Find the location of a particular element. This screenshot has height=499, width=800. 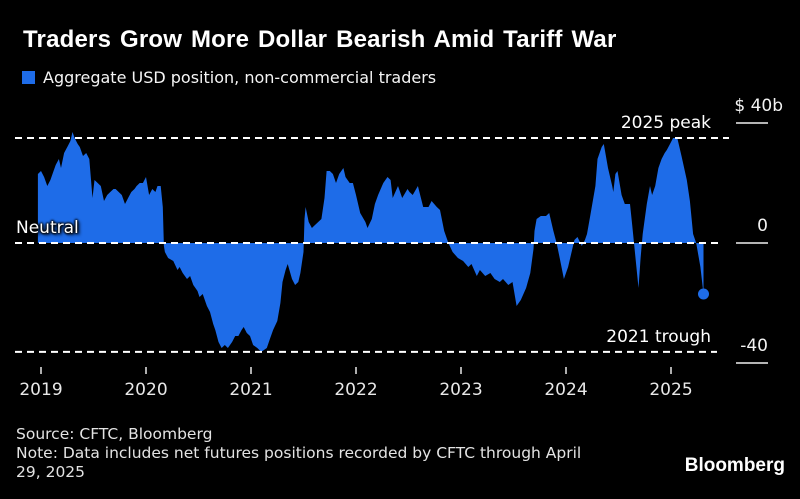

latest-point-dot is located at coordinates (703, 294).